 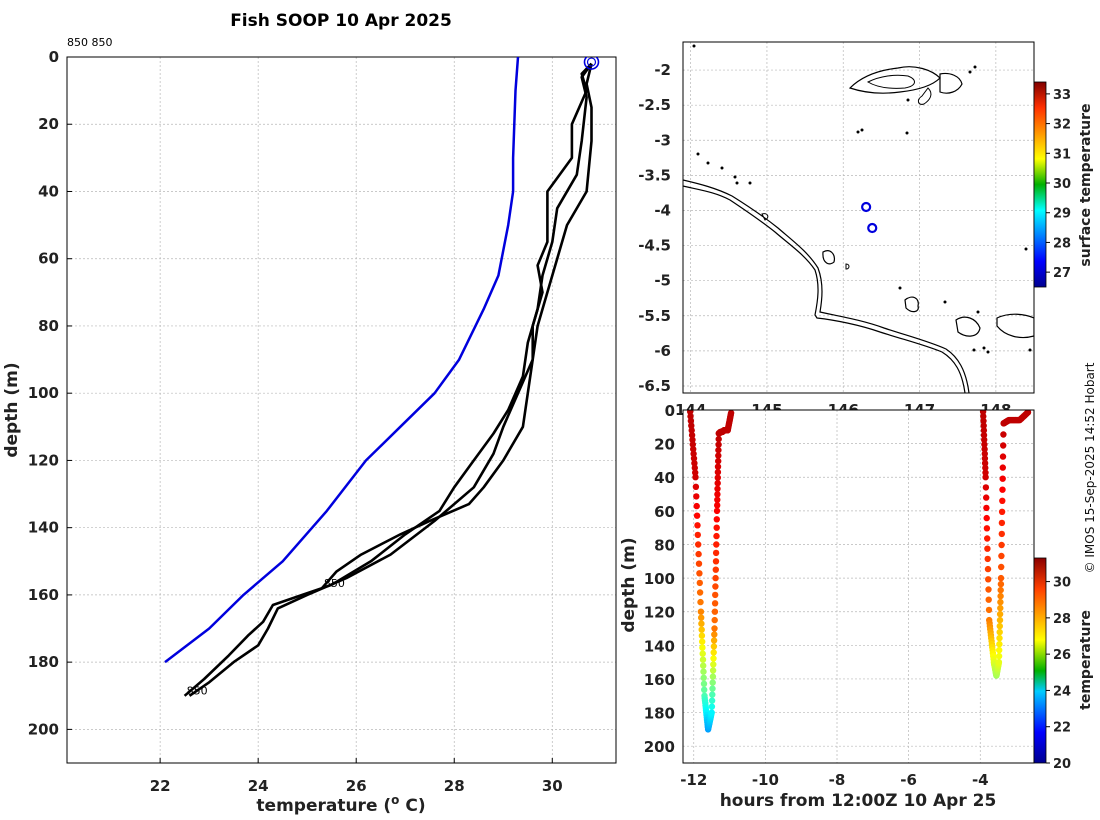 What do you see at coordinates (1062, 273) in the screenshot?
I see `map-colorbar-tick-label: 27` at bounding box center [1062, 273].